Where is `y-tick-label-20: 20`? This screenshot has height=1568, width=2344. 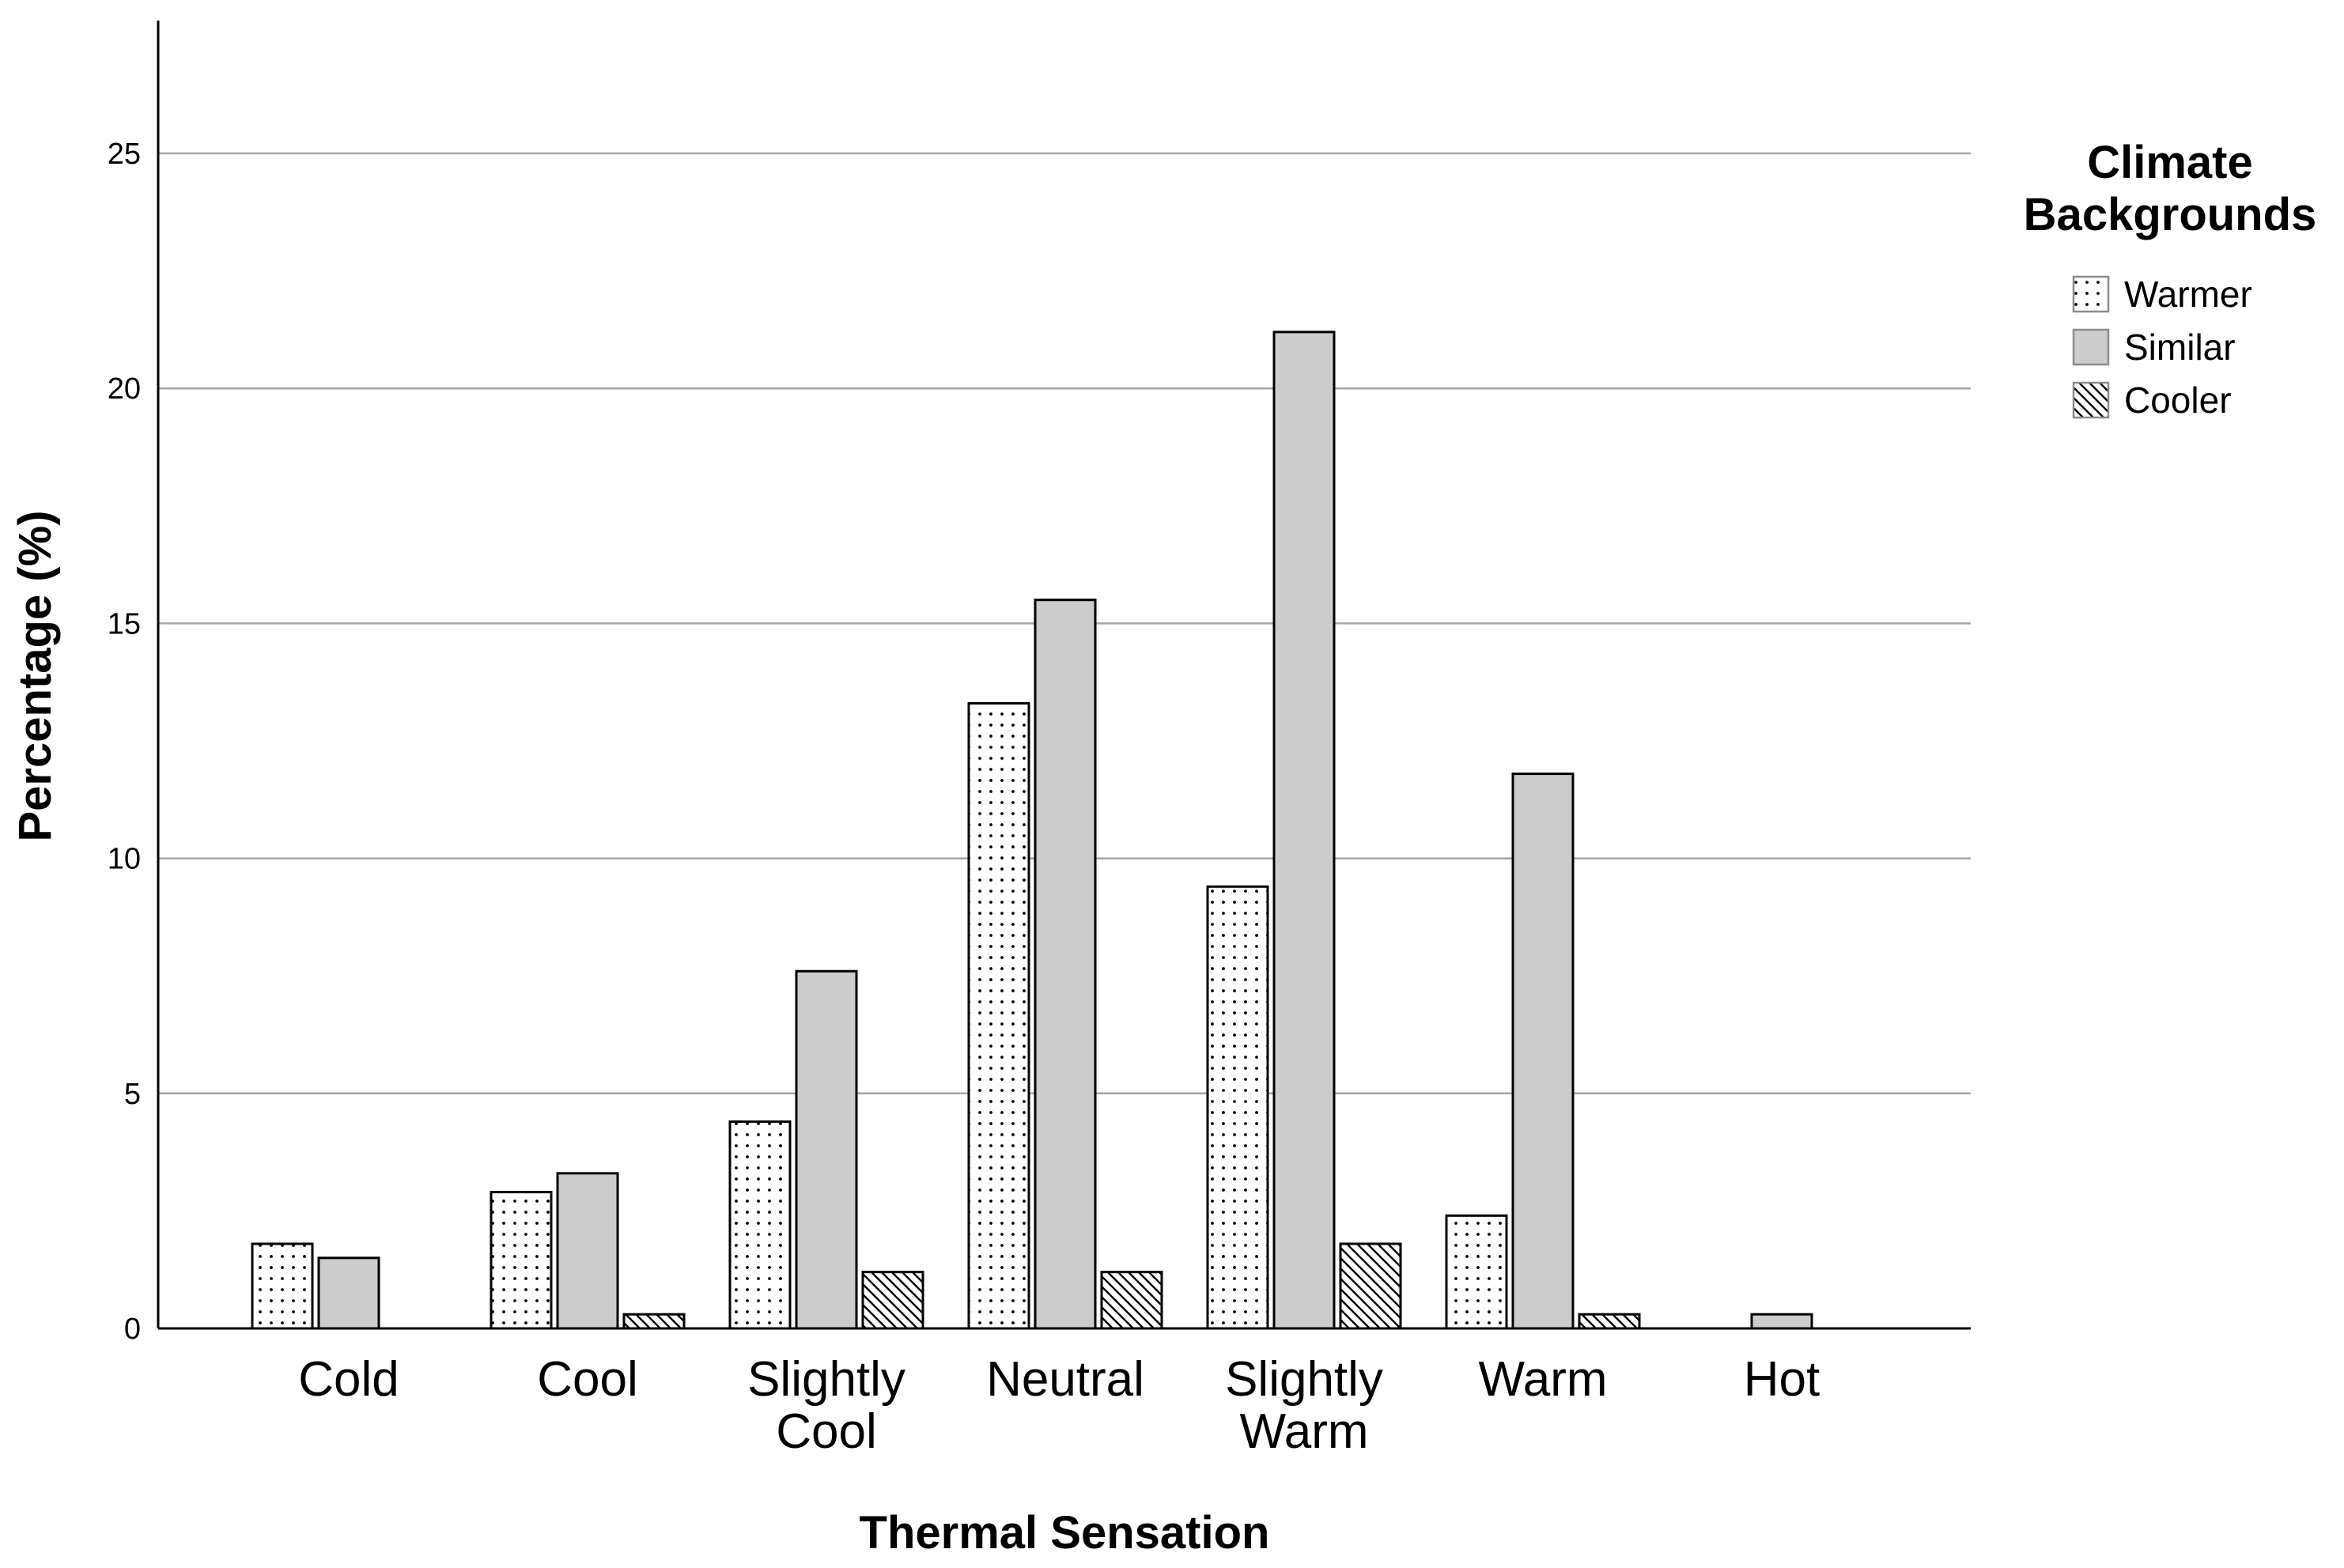
y-tick-label-20: 20 is located at coordinates (125, 389).